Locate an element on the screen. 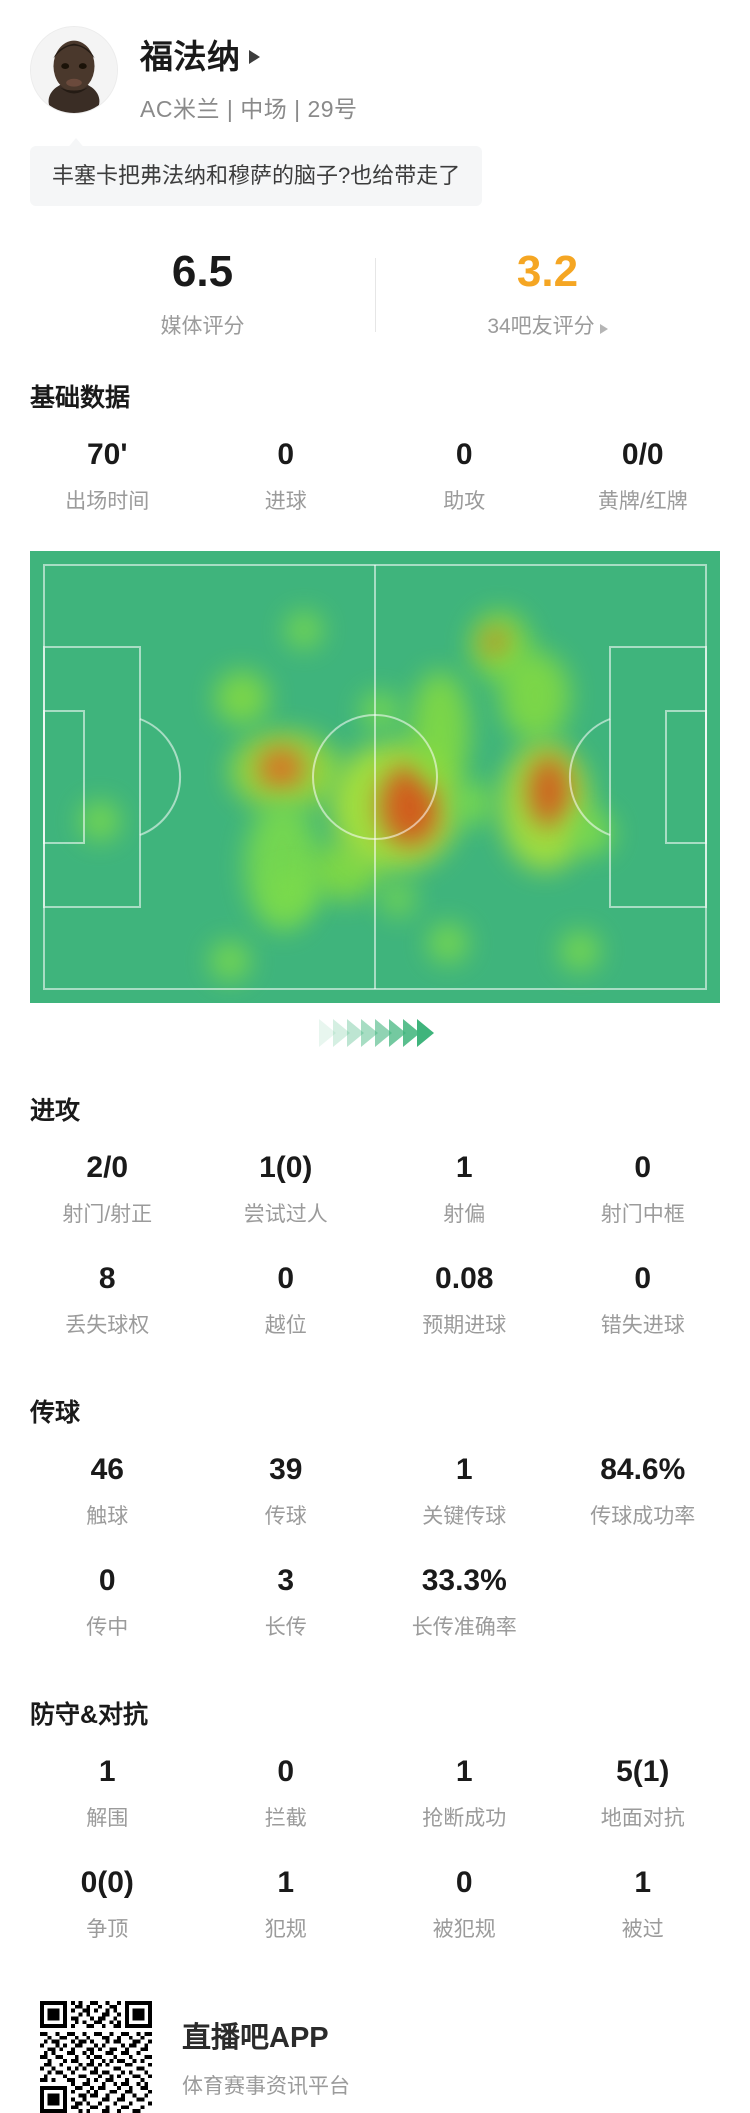 Image resolution: width=750 pixels, height=2113 pixels. avatar is located at coordinates (74, 70).